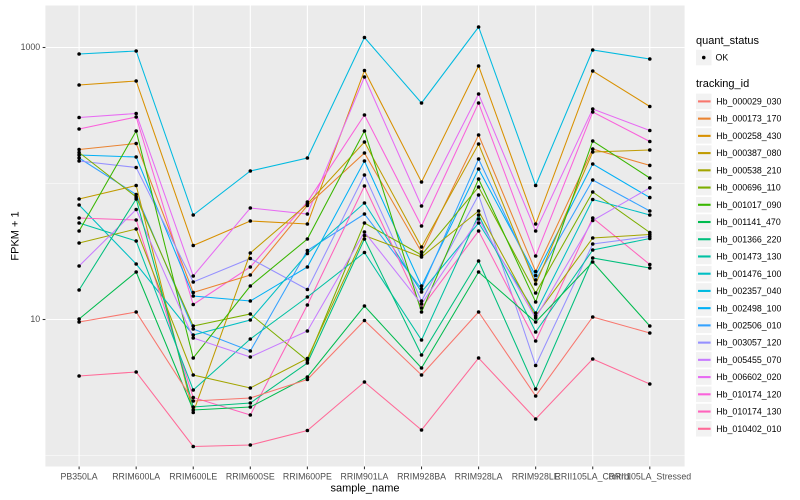 Image resolution: width=800 pixels, height=500 pixels. Describe the element at coordinates (748, 343) in the screenshot. I see `svg-text: Hb_003057_120` at that location.